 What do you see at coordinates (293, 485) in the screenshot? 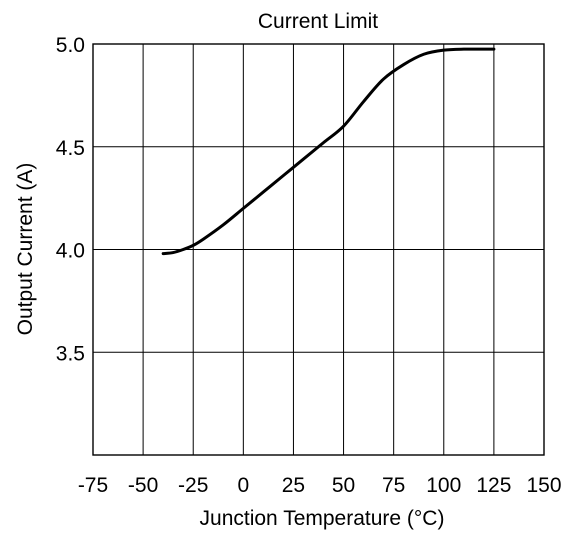
I see `x-tick-label: 25` at bounding box center [293, 485].